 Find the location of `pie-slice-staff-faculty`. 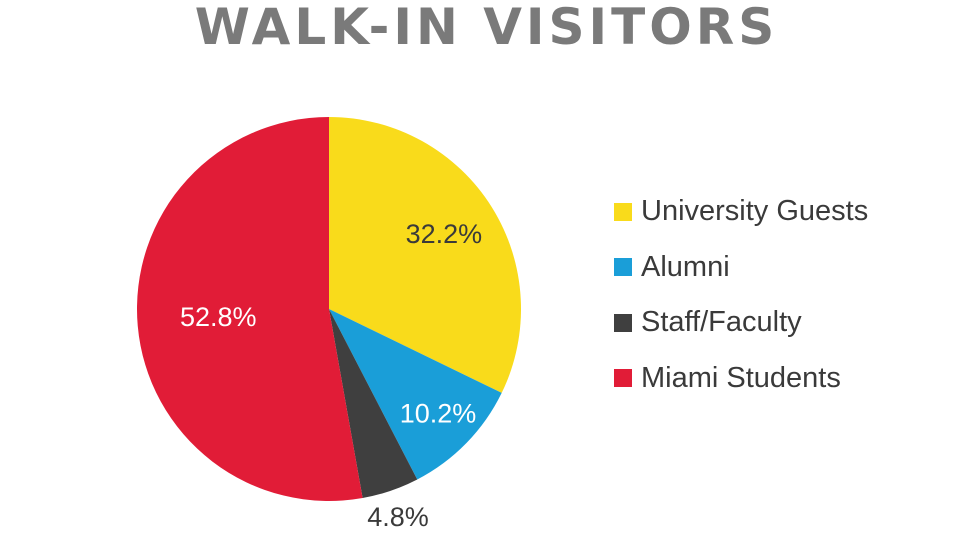

pie-slice-staff-faculty is located at coordinates (373, 404).